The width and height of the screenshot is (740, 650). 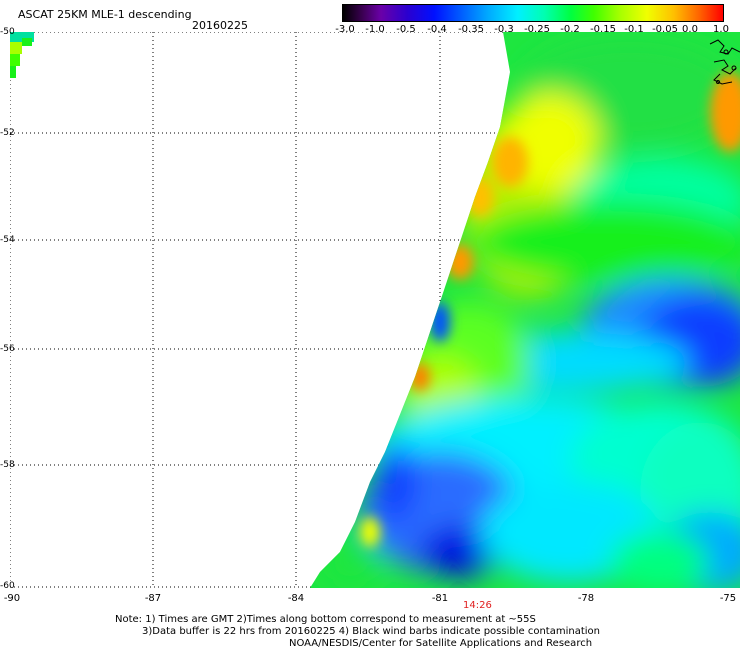 I want to click on corner-patch, so click(x=22, y=55).